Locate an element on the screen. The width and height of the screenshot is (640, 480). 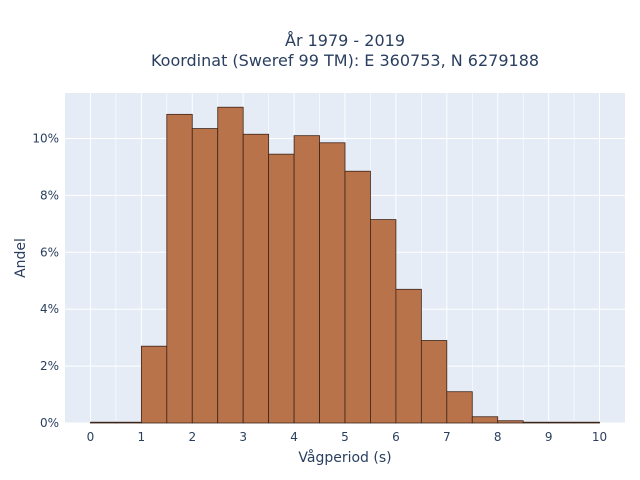
y-tick-label: 0% is located at coordinates (49, 423).